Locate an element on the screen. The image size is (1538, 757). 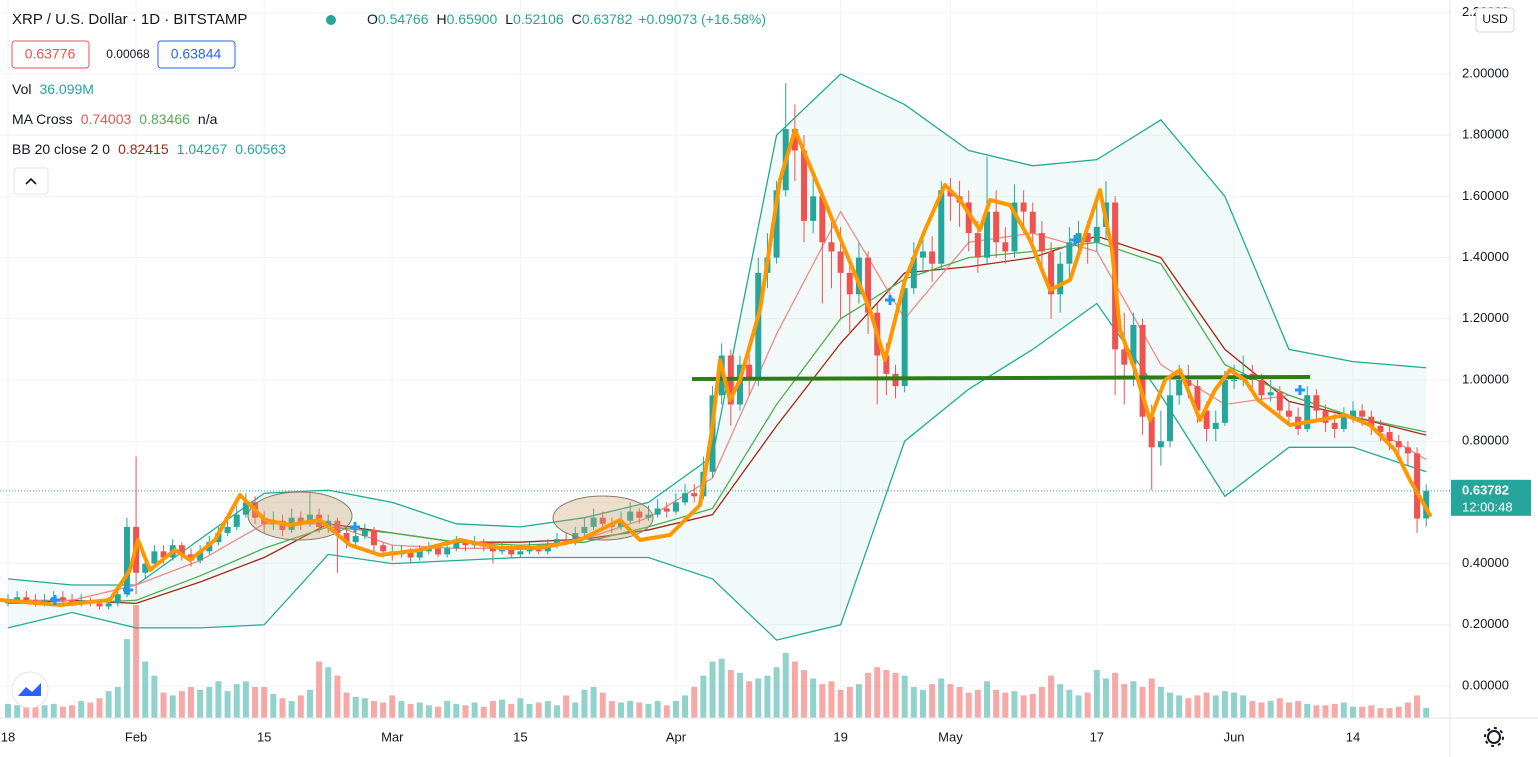
sell-price: 0.63776 is located at coordinates (50, 54).